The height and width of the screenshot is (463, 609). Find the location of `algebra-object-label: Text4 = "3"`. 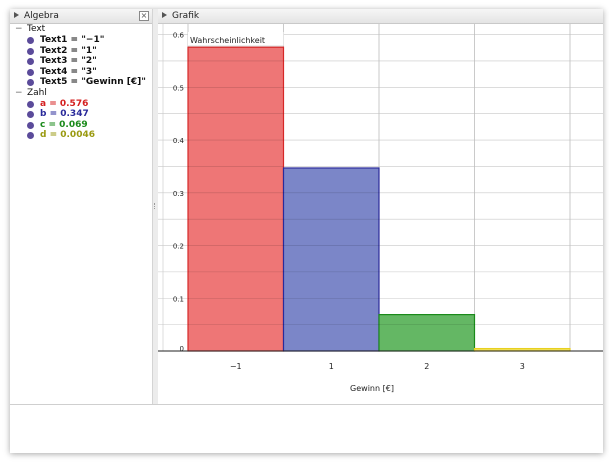

algebra-object-label: Text4 = "3" is located at coordinates (68, 71).